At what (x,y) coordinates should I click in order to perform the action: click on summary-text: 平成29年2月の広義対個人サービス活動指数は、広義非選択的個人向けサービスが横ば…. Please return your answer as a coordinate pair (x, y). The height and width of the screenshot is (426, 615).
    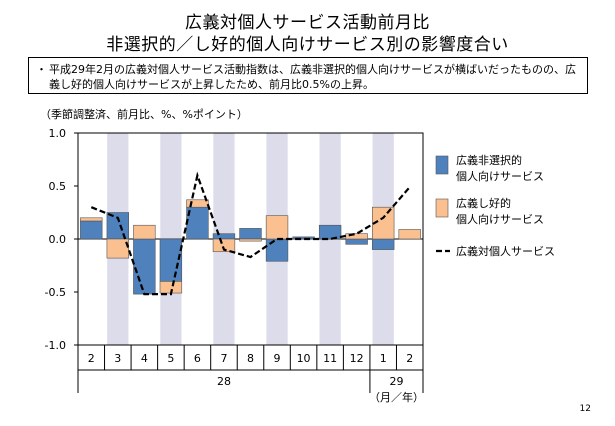
    Looking at the image, I should click on (312, 77).